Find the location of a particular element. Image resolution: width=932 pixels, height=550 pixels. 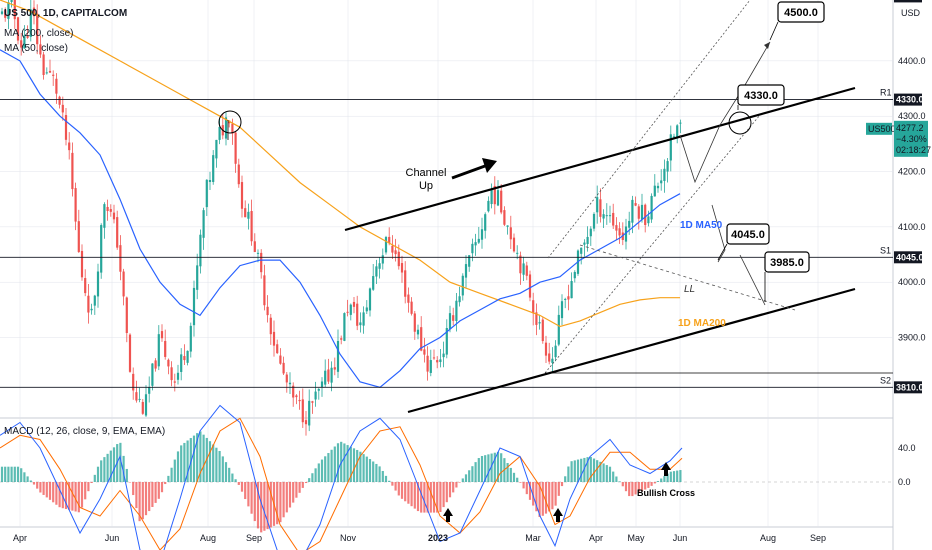

level-price-r1: 4330.0 is located at coordinates (909, 99).